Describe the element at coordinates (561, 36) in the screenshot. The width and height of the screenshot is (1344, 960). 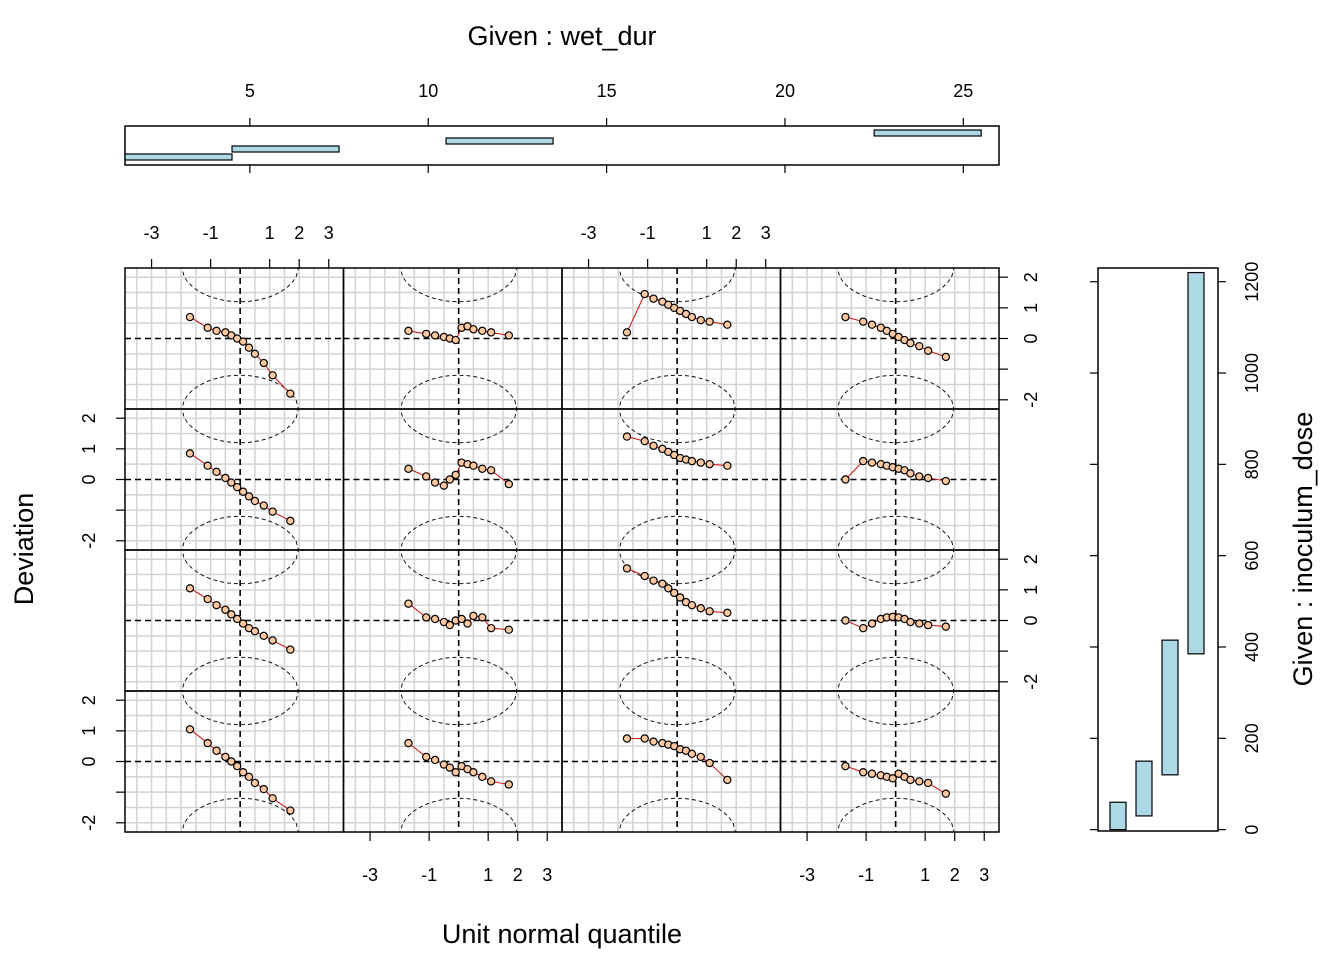
I see `given-top-label: Given : wet_dur` at that location.